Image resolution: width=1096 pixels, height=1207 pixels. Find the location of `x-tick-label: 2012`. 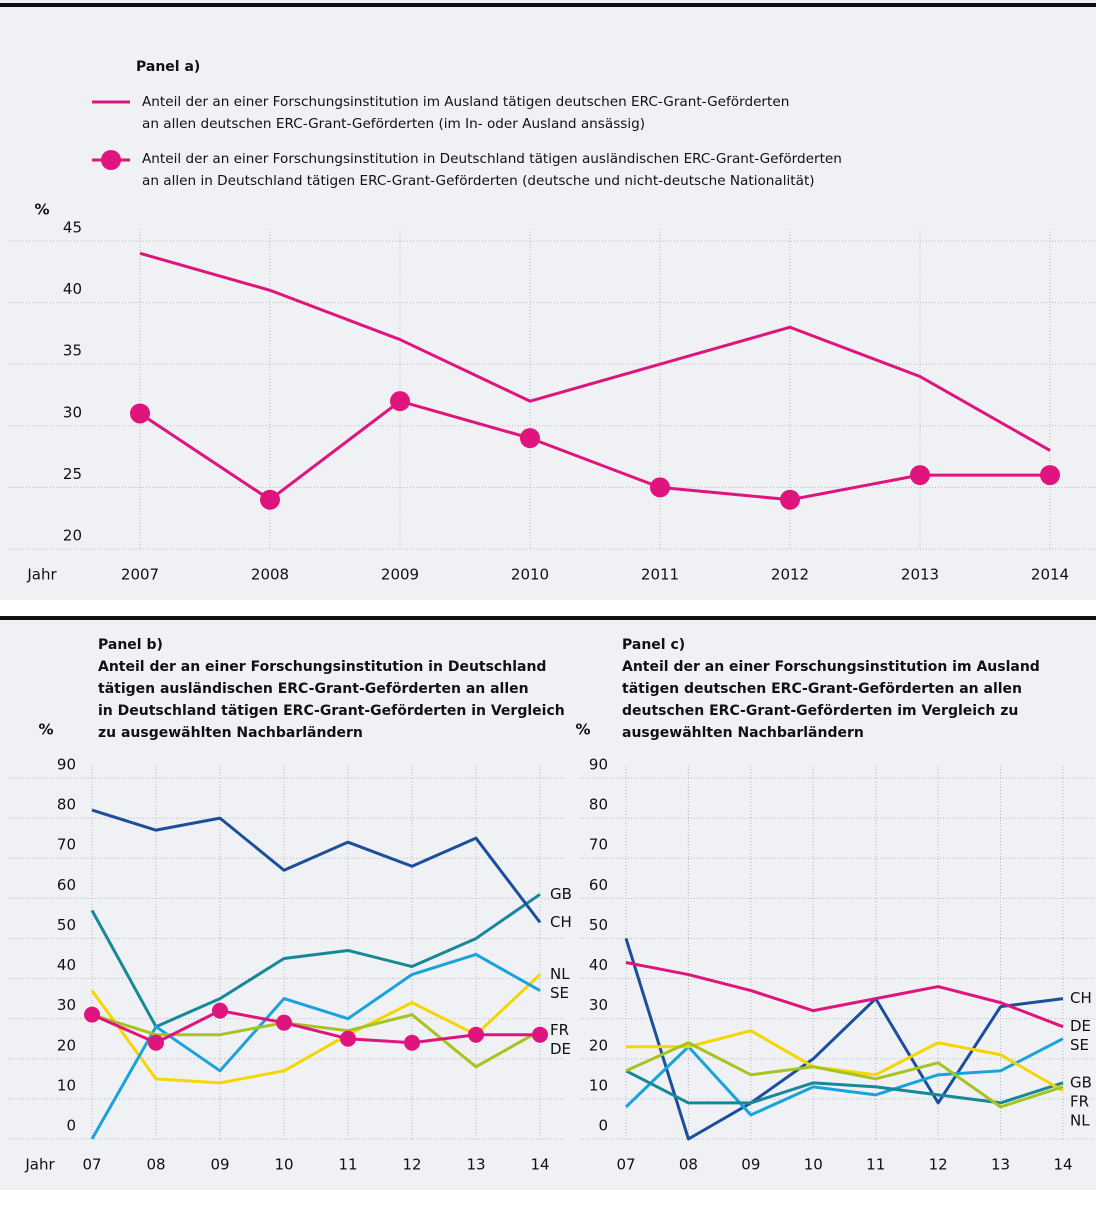

x-tick-label: 2012 is located at coordinates (790, 575).